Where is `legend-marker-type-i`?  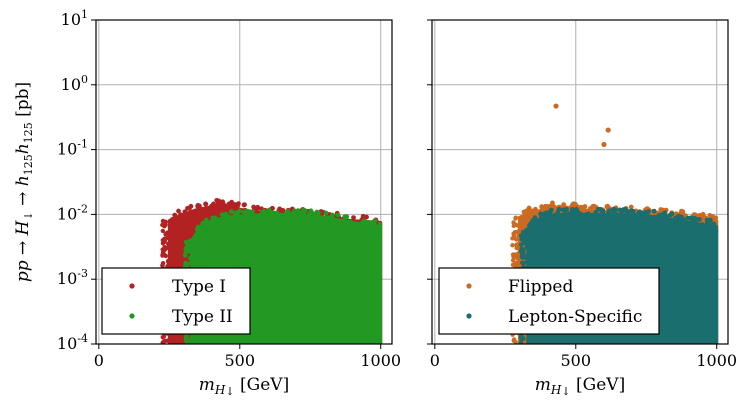
legend-marker-type-i is located at coordinates (132, 286).